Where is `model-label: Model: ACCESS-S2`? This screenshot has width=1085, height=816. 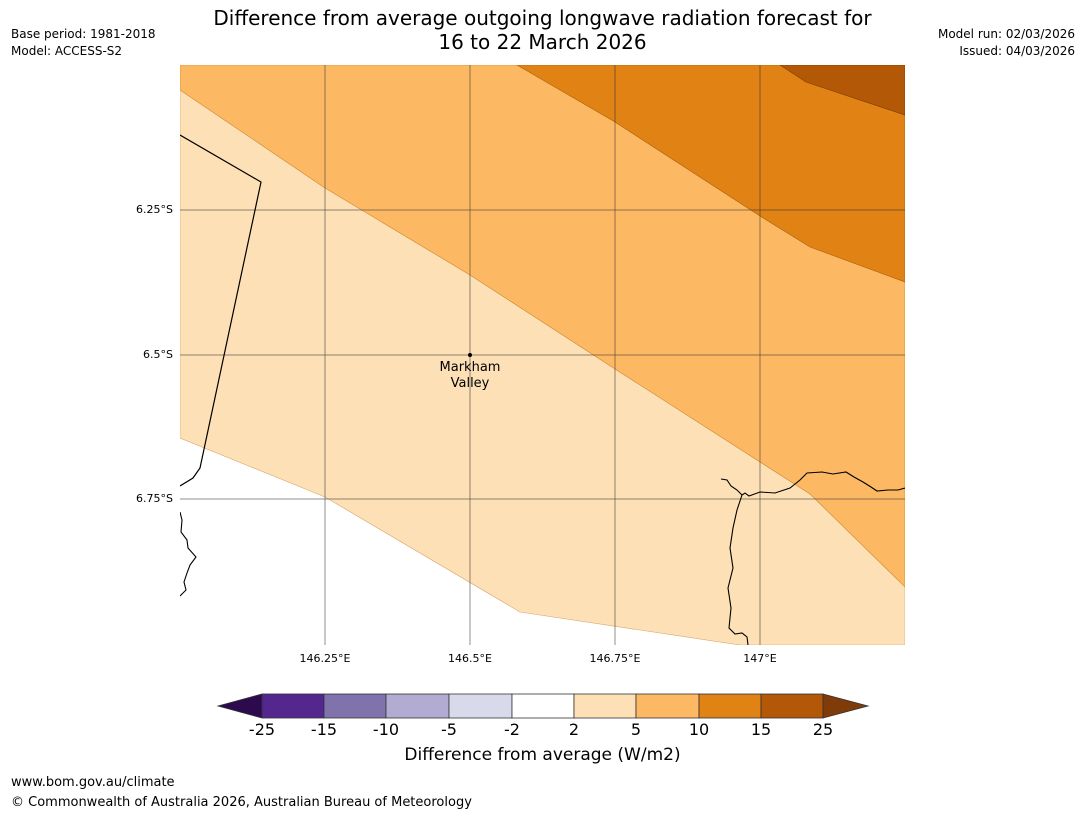 model-label: Model: ACCESS-S2 is located at coordinates (67, 51).